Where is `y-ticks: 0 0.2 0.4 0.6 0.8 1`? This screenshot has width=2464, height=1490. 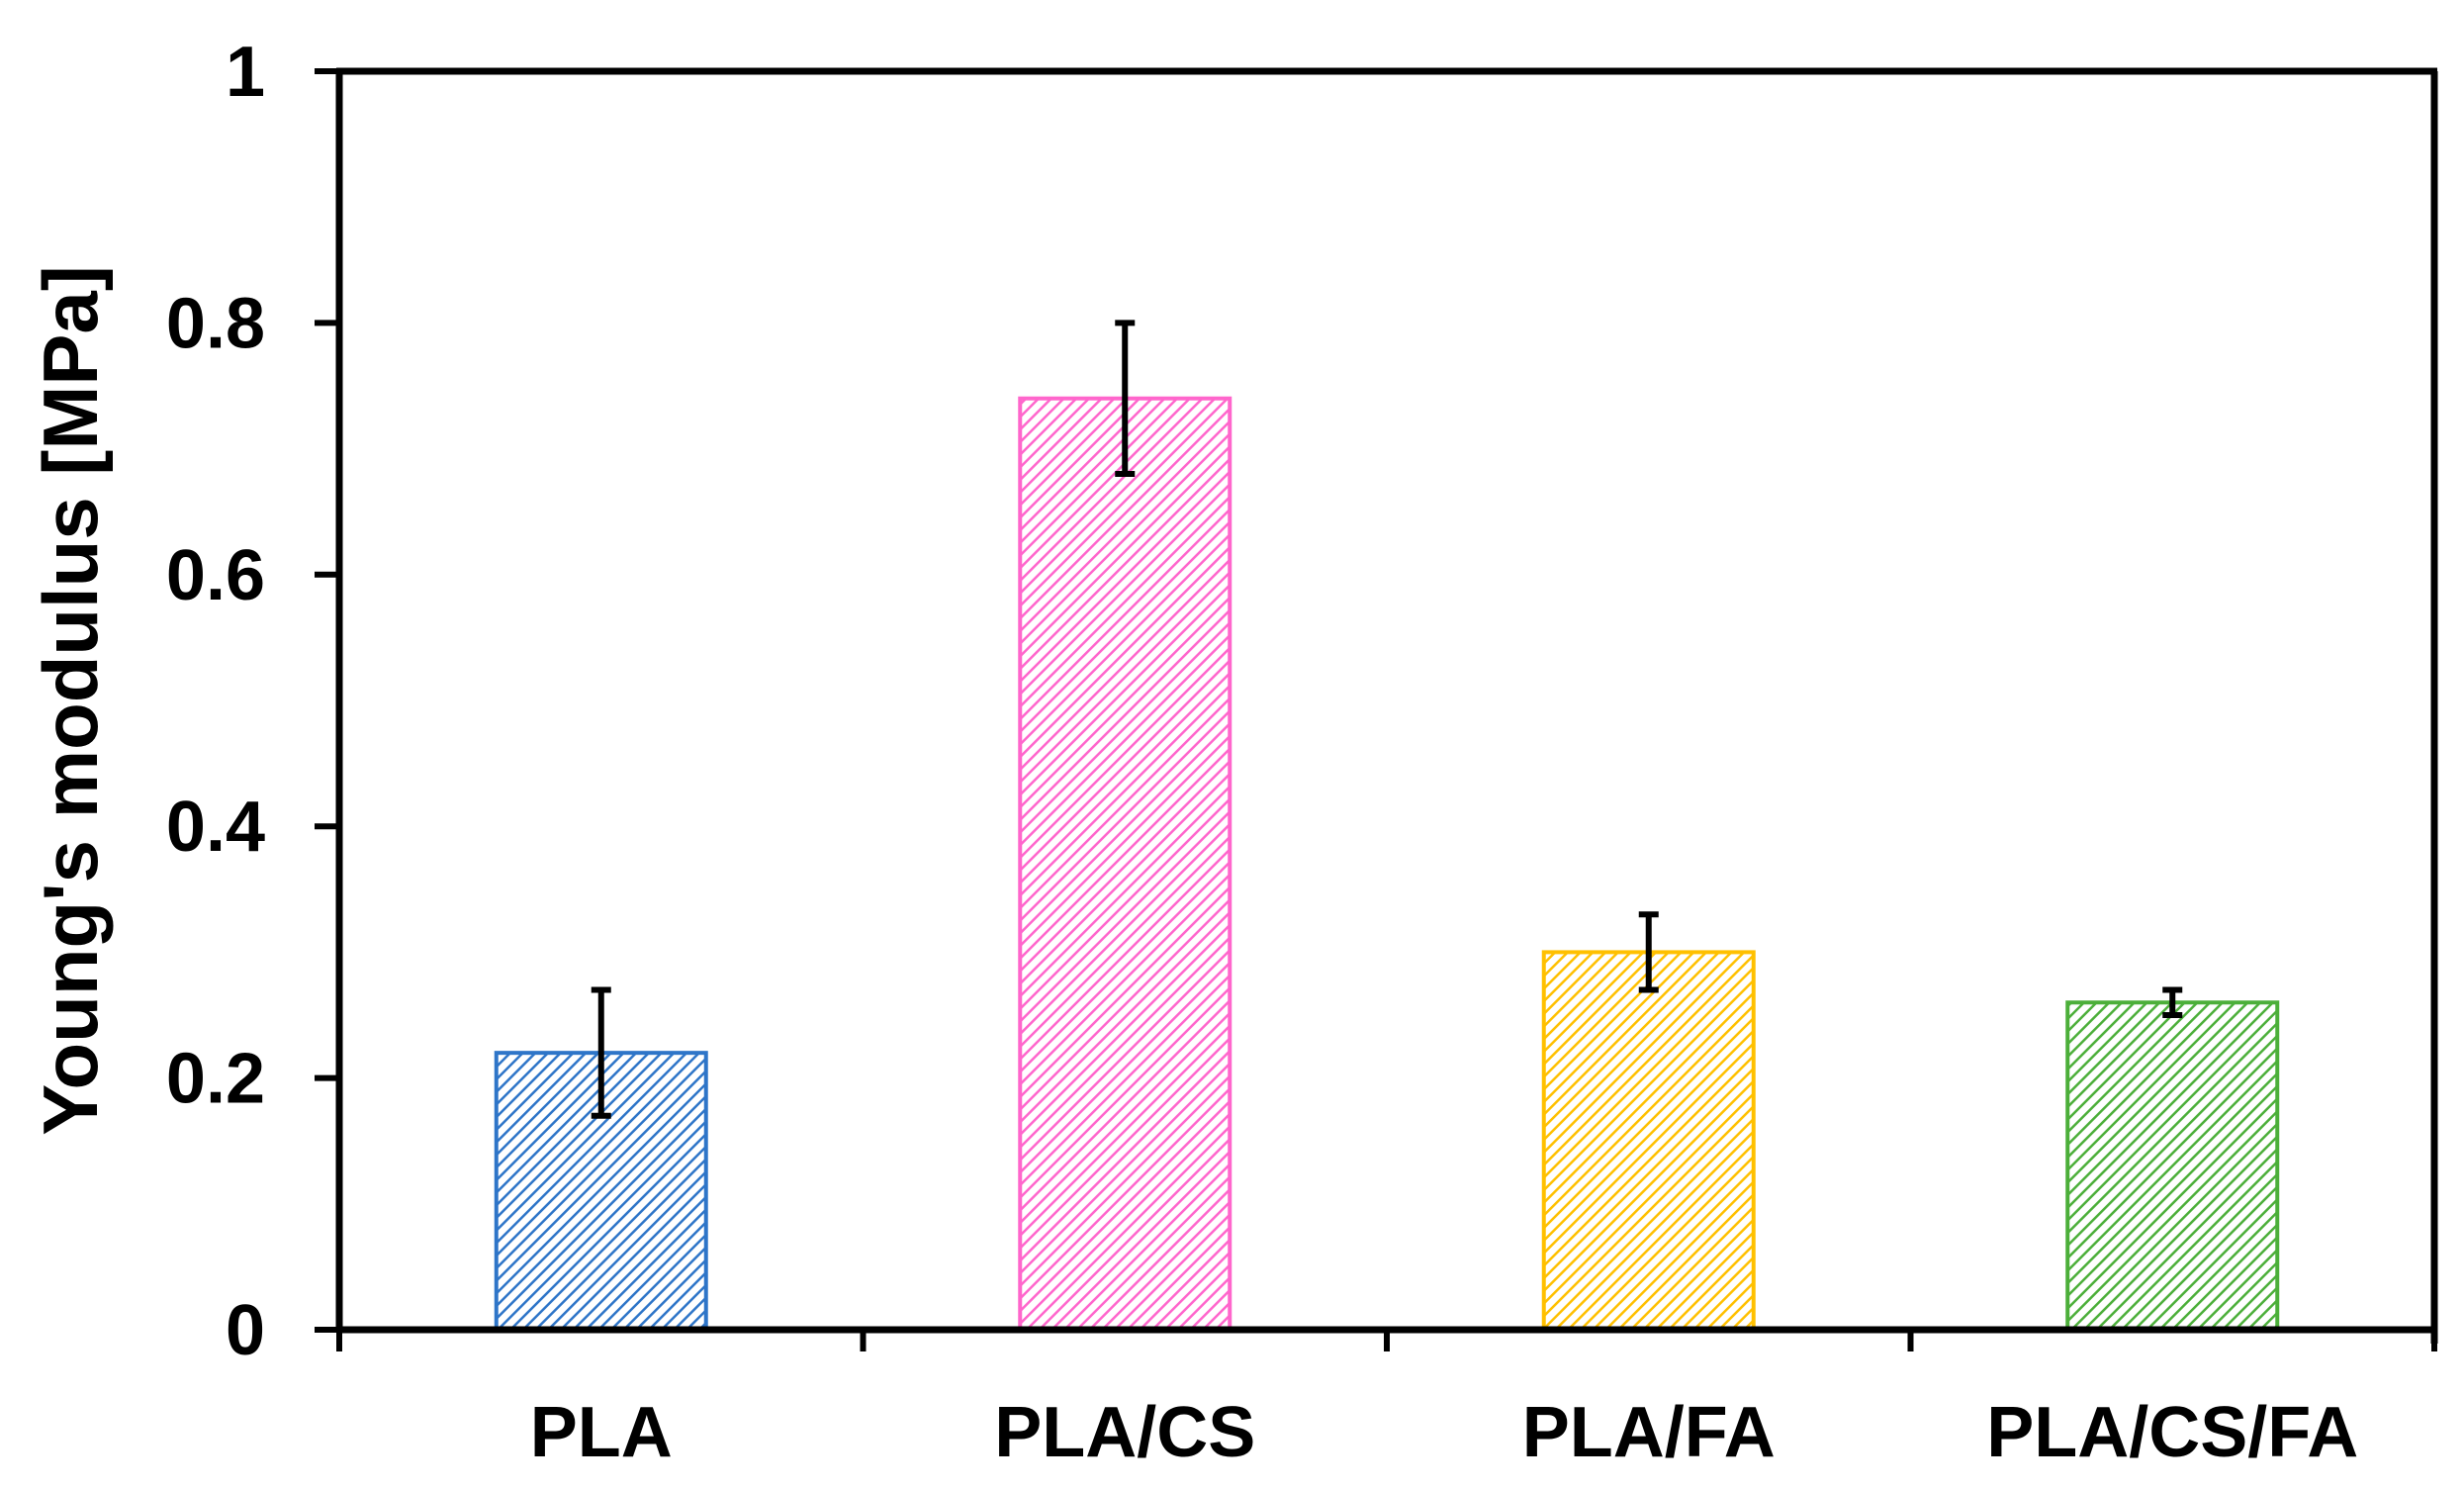 y-ticks: 0 0.2 0.4 0.6 0.8 1 is located at coordinates (252, 701).